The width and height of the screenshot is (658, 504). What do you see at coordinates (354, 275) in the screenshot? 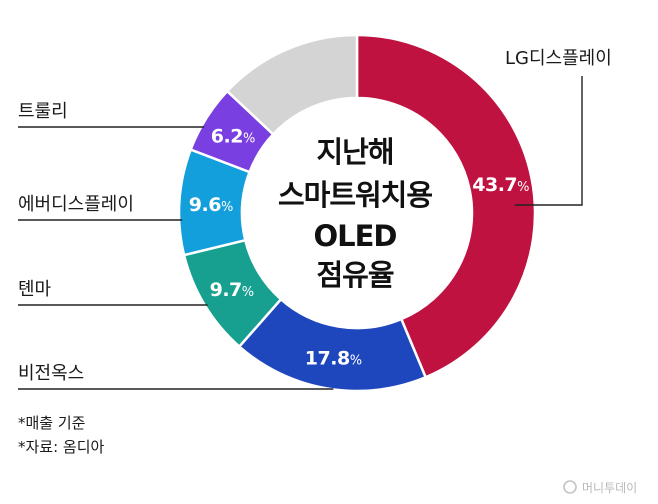
I see `center-title-line-4: 점유율` at bounding box center [354, 275].